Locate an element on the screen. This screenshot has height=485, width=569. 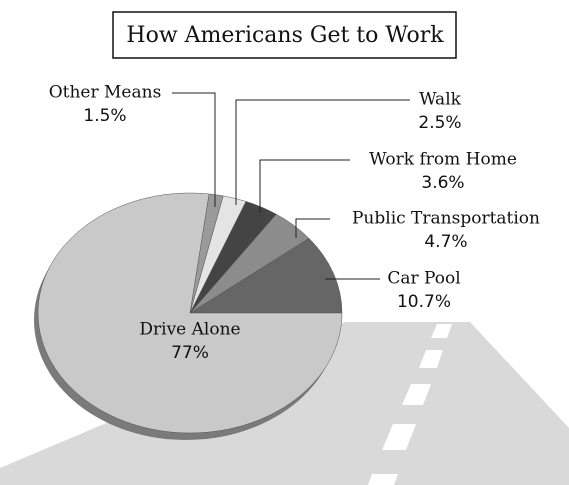
slice-label: Drive Alone is located at coordinates (189, 330).